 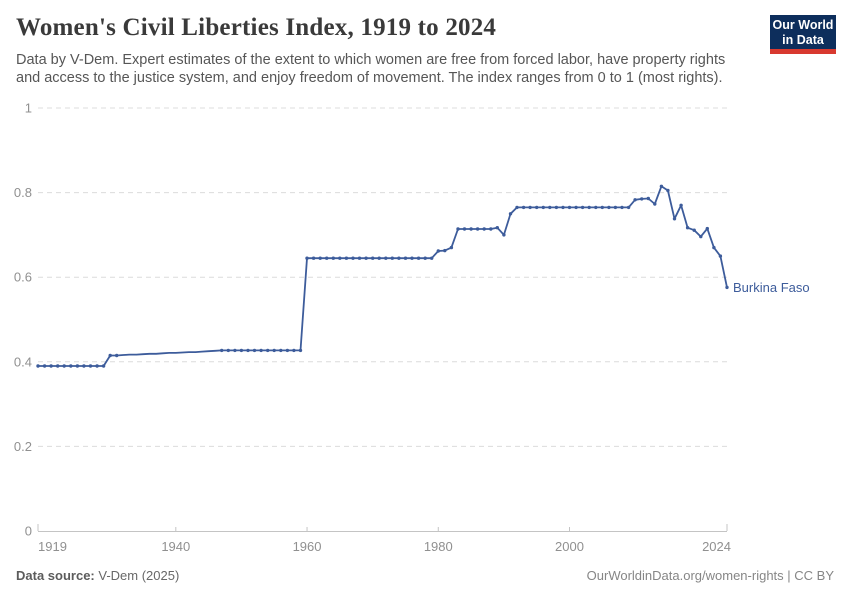 I want to click on owid-logo-red-bar, so click(x=803, y=51).